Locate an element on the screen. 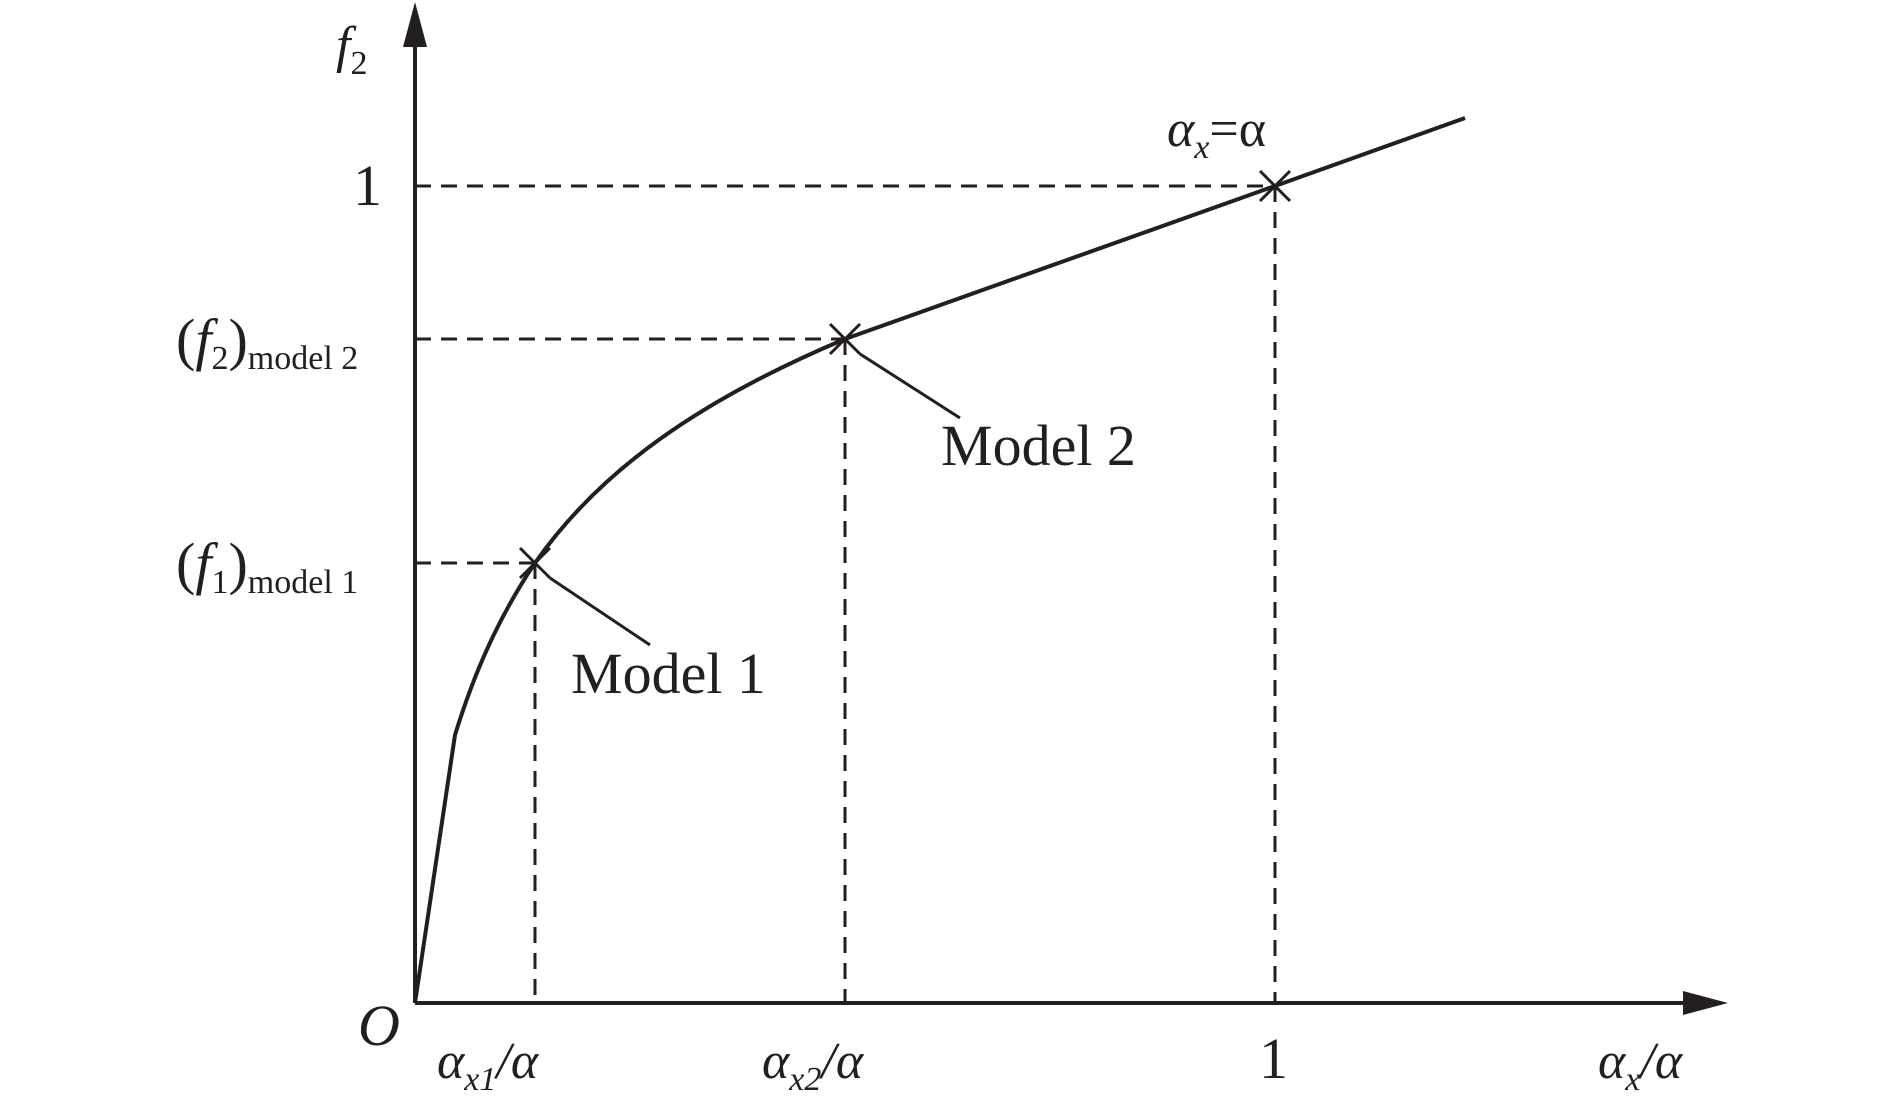  y-tick-one: 1 is located at coordinates (367, 185).